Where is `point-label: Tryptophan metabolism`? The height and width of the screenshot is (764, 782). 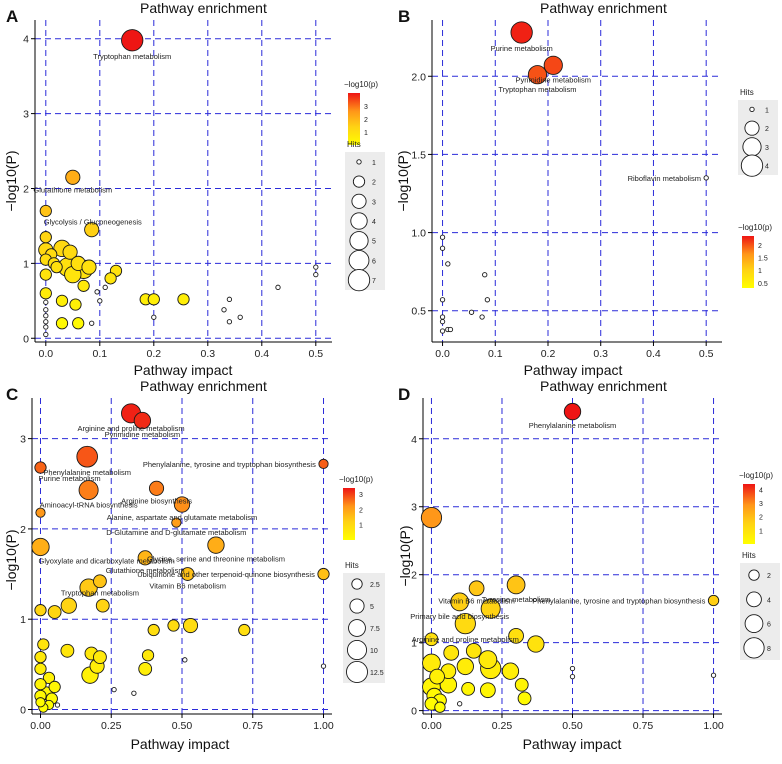 point-label: Tryptophan metabolism is located at coordinates (100, 593).